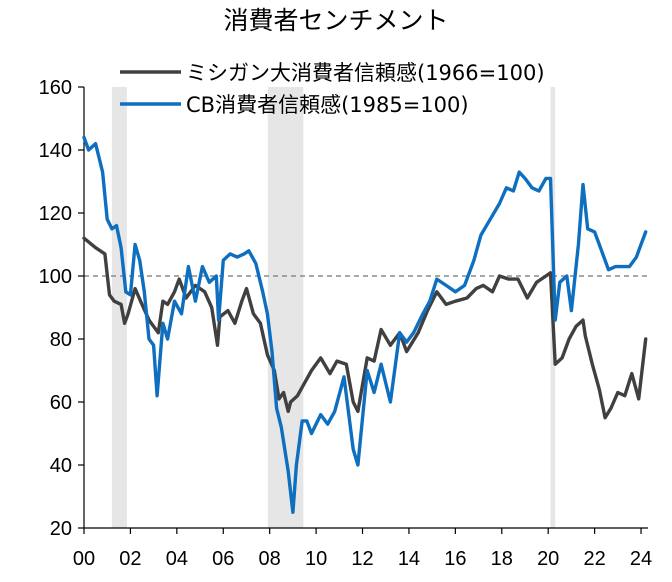 The width and height of the screenshot is (672, 582). Describe the element at coordinates (61, 529) in the screenshot. I see `y-tick-label: 20` at that location.